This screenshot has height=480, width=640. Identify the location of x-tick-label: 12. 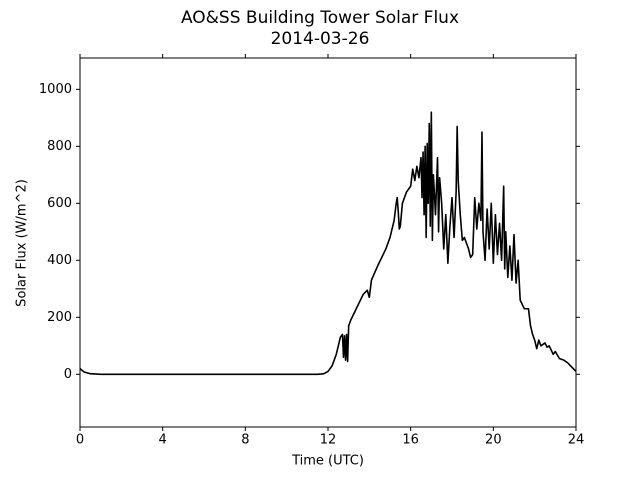
(328, 440).